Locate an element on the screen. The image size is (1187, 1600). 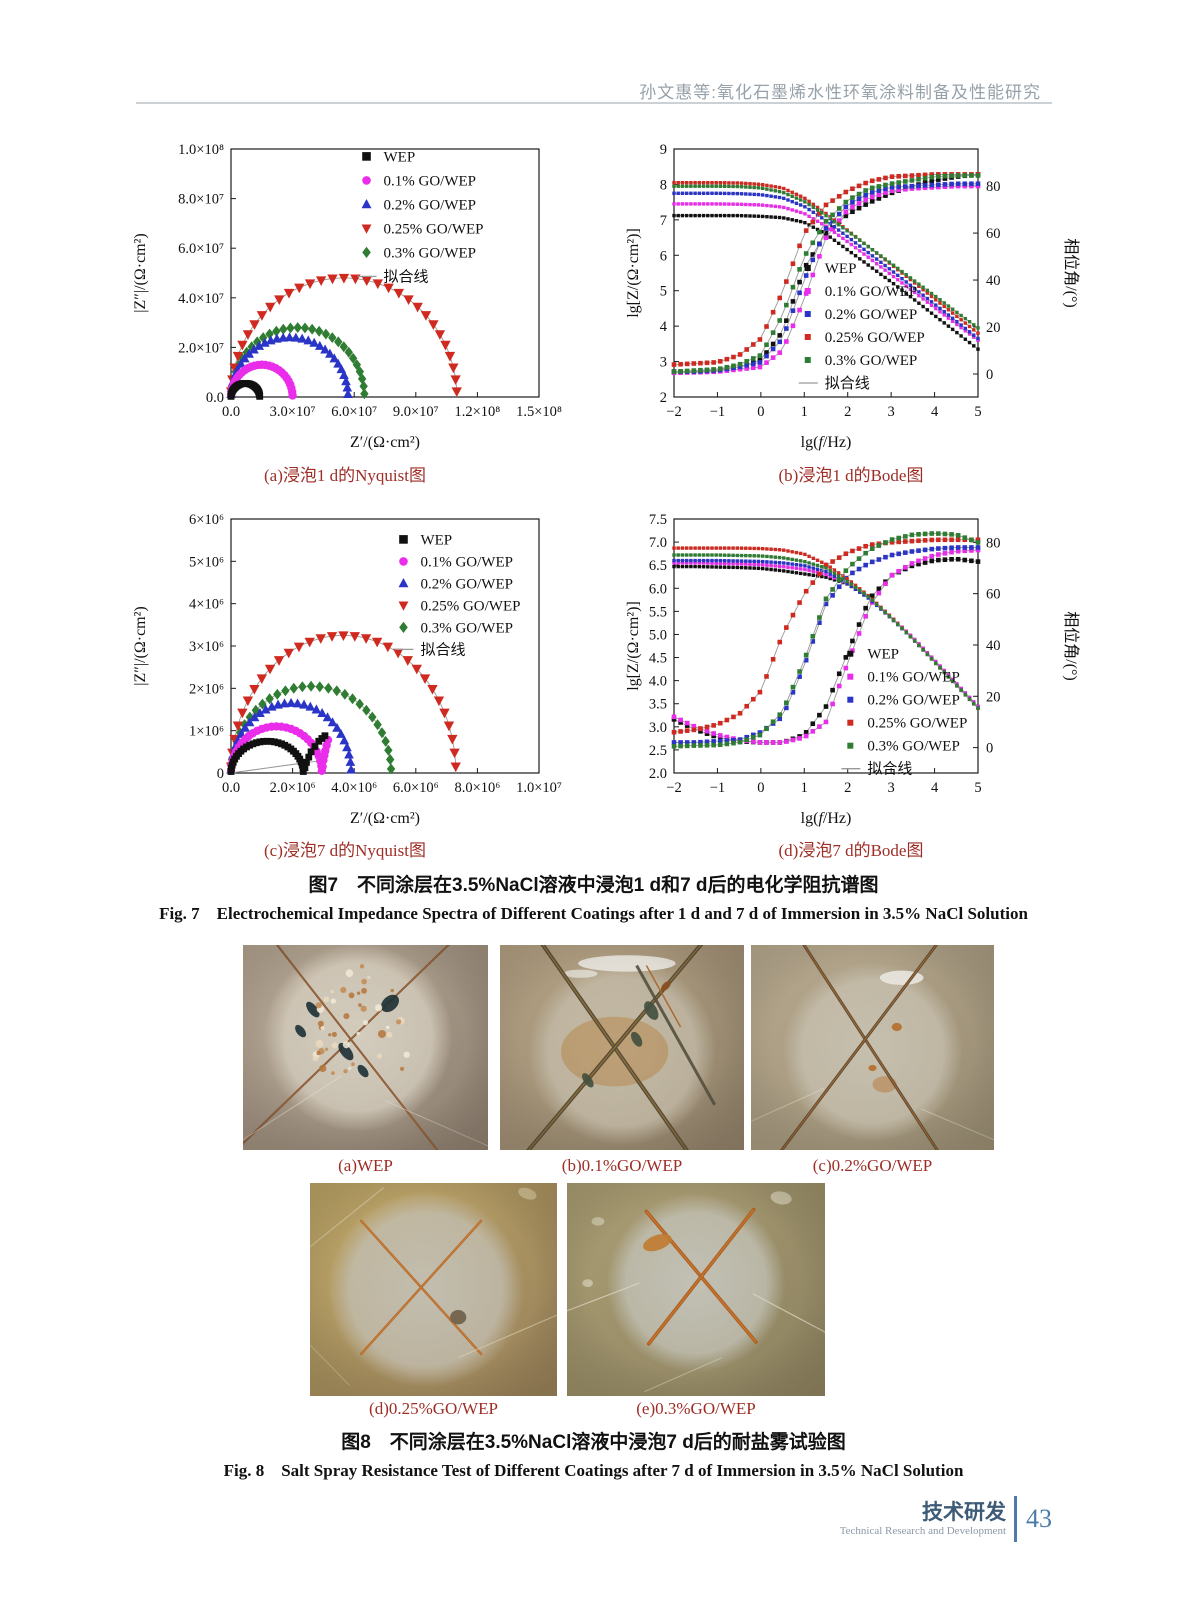
caption-bode-1d: (b)浸泡1 d的Bode图 is located at coordinates (851, 475).